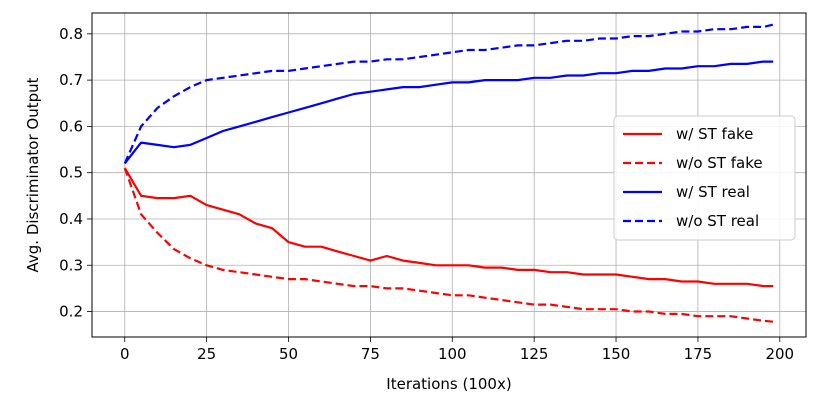  Describe the element at coordinates (71, 219) in the screenshot. I see `y-tick-label: 0.4` at that location.